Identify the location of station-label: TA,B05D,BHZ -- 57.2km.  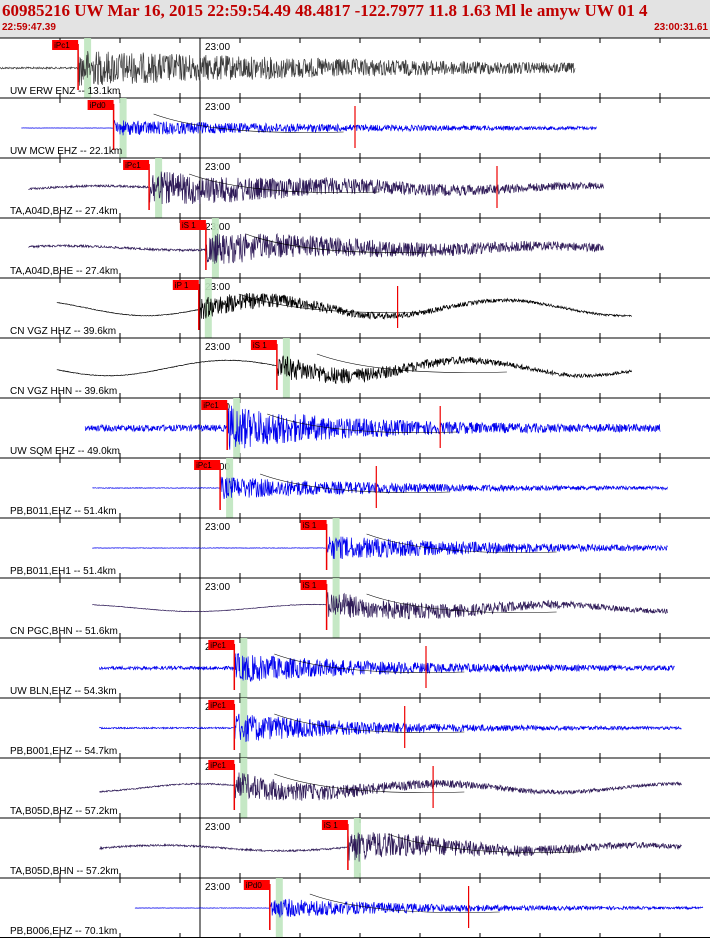
(64, 811).